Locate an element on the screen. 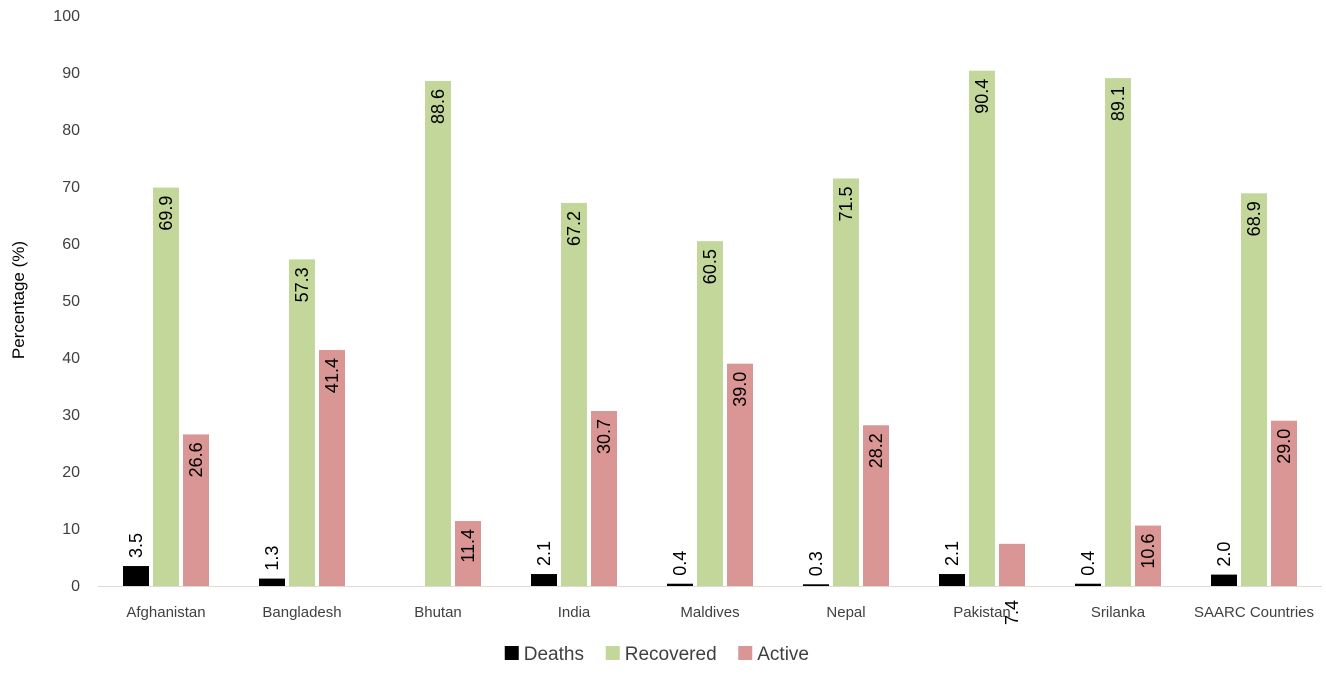  y-axis-label: Percentage (%) is located at coordinates (18, 300).